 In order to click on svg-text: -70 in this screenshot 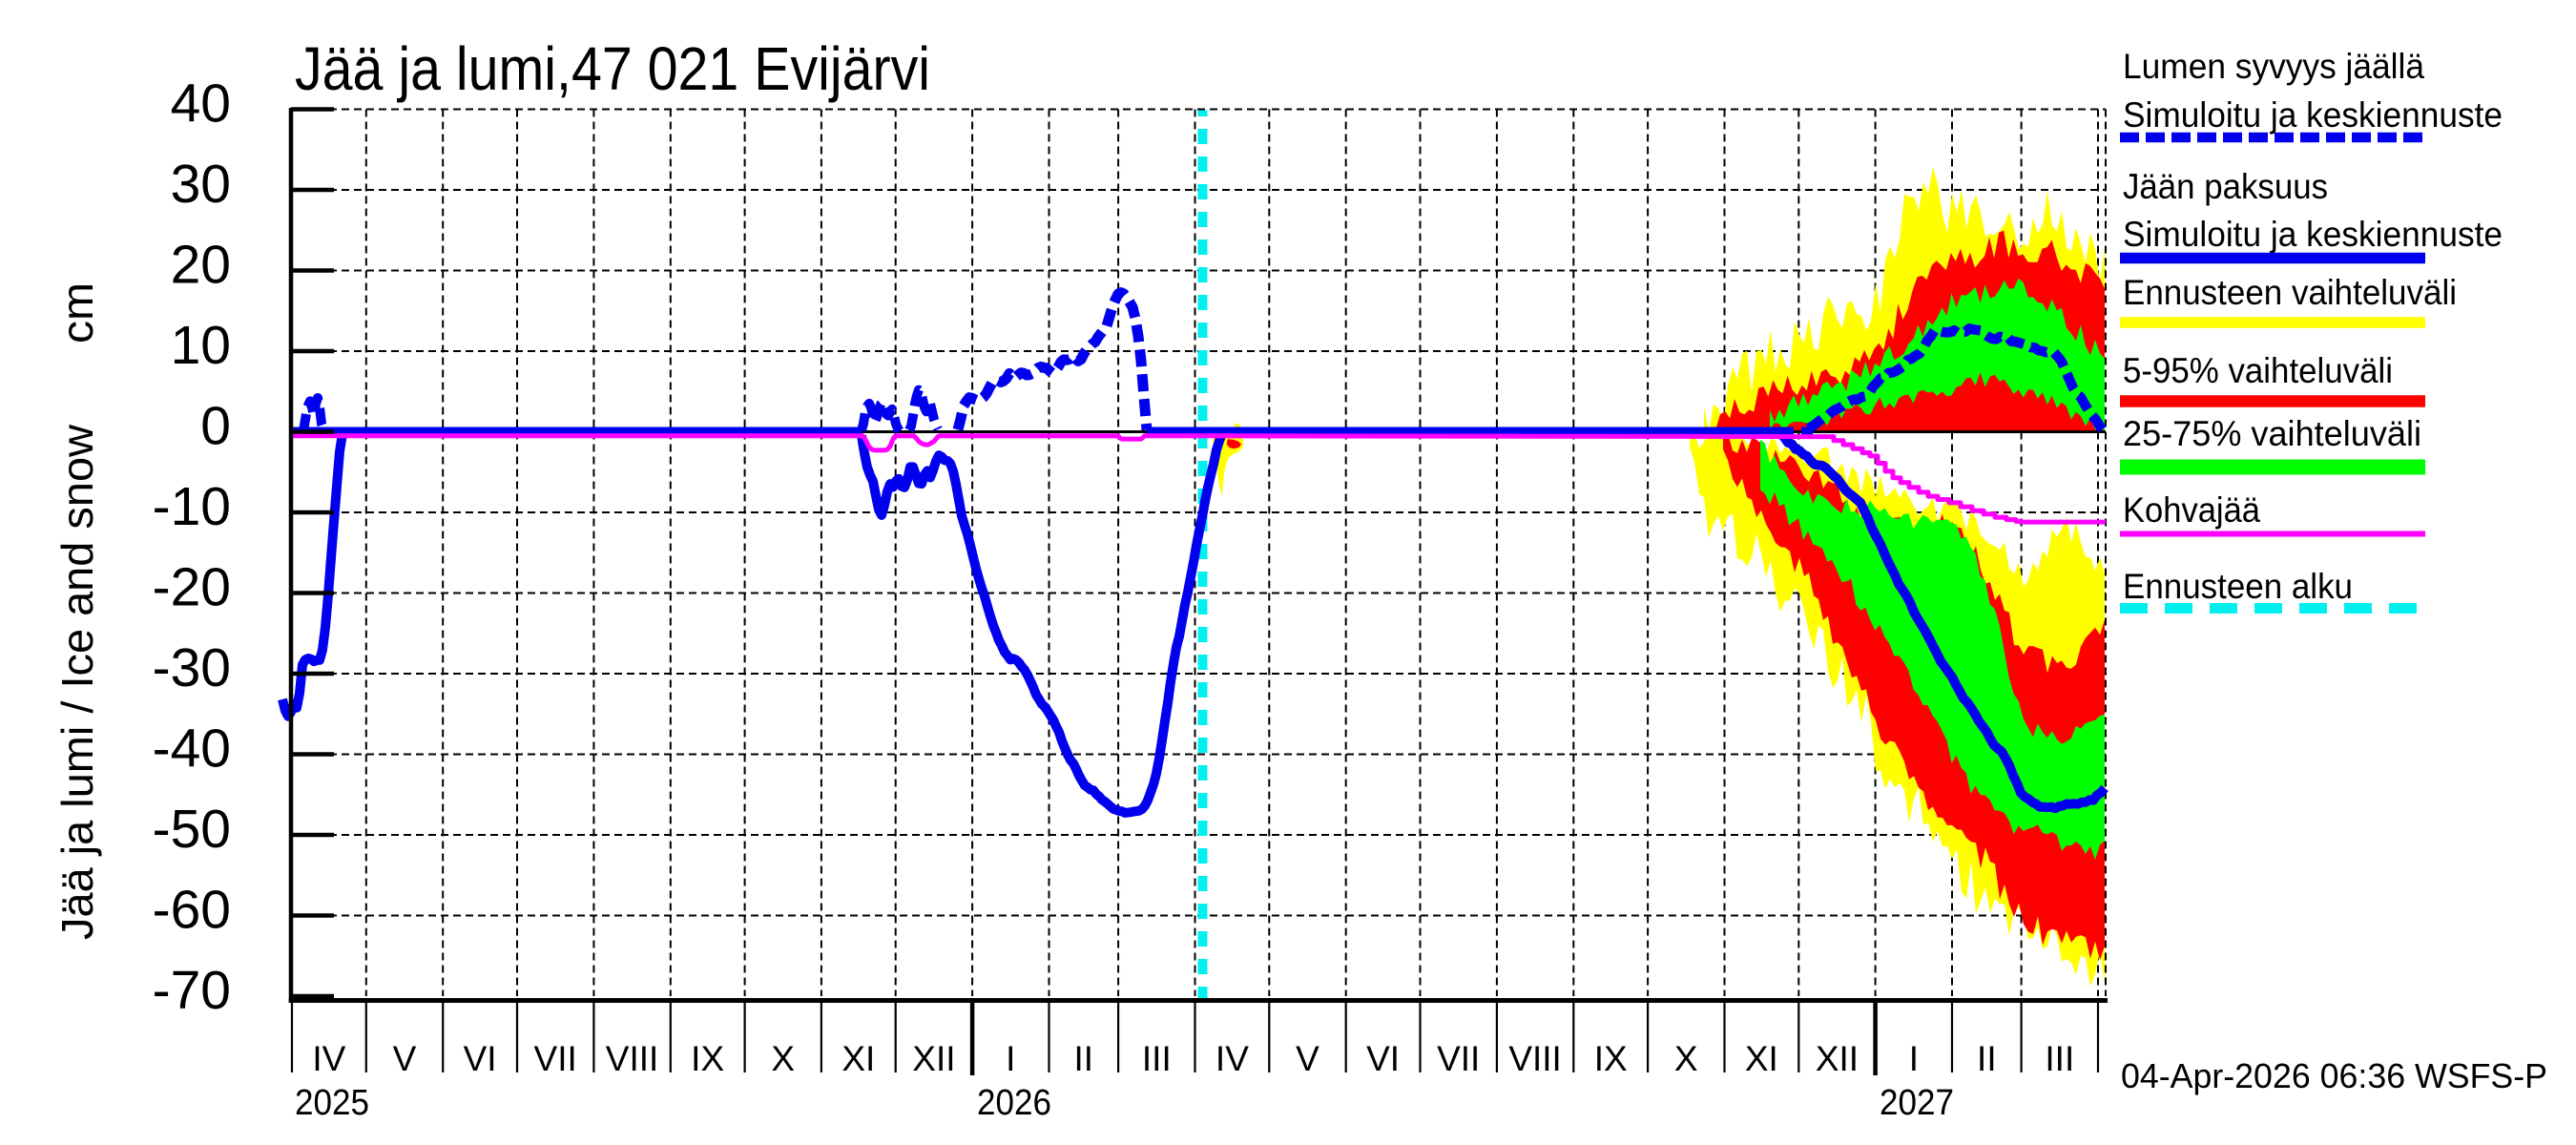, I will do `click(192, 991)`.